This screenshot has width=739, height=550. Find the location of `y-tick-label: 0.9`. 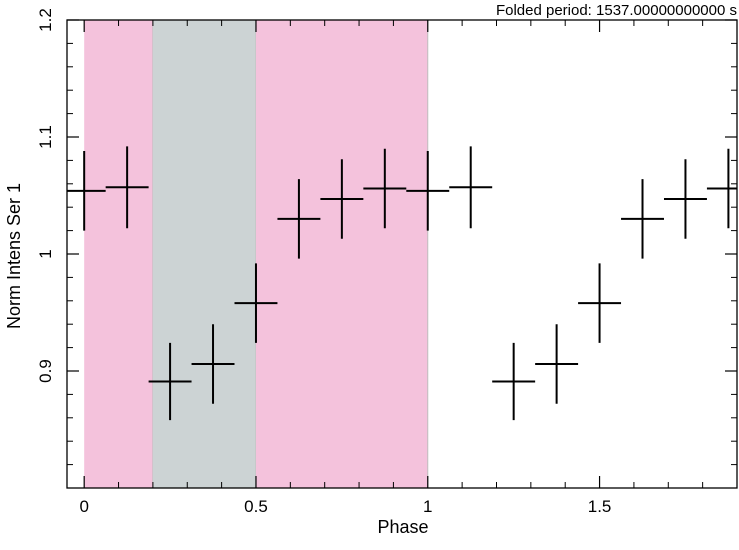

y-tick-label: 0.9 is located at coordinates (45, 371).